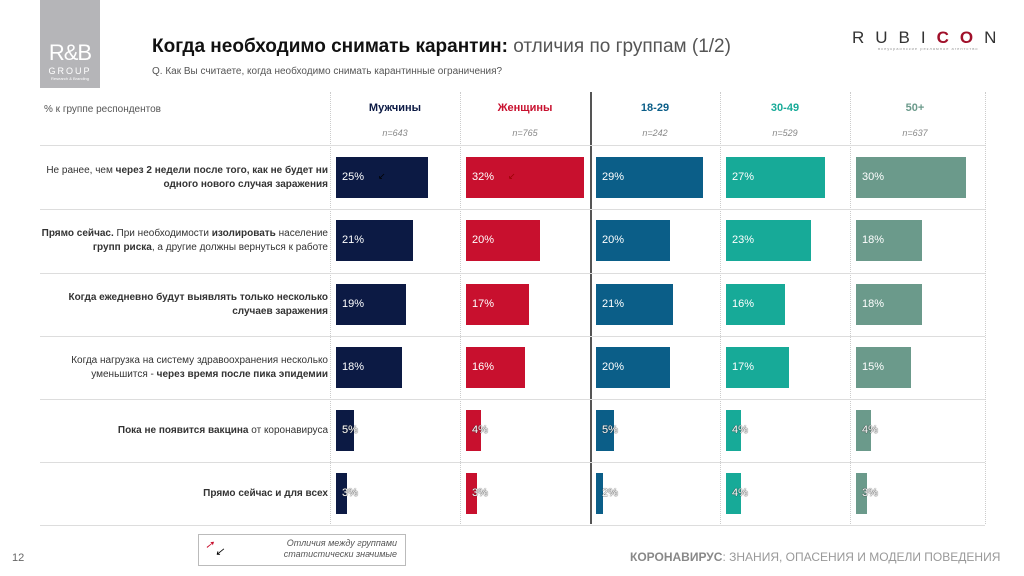 The width and height of the screenshot is (1024, 576). Describe the element at coordinates (210, 545) in the screenshot. I see `arrow-up-red-icon: ➚` at that location.